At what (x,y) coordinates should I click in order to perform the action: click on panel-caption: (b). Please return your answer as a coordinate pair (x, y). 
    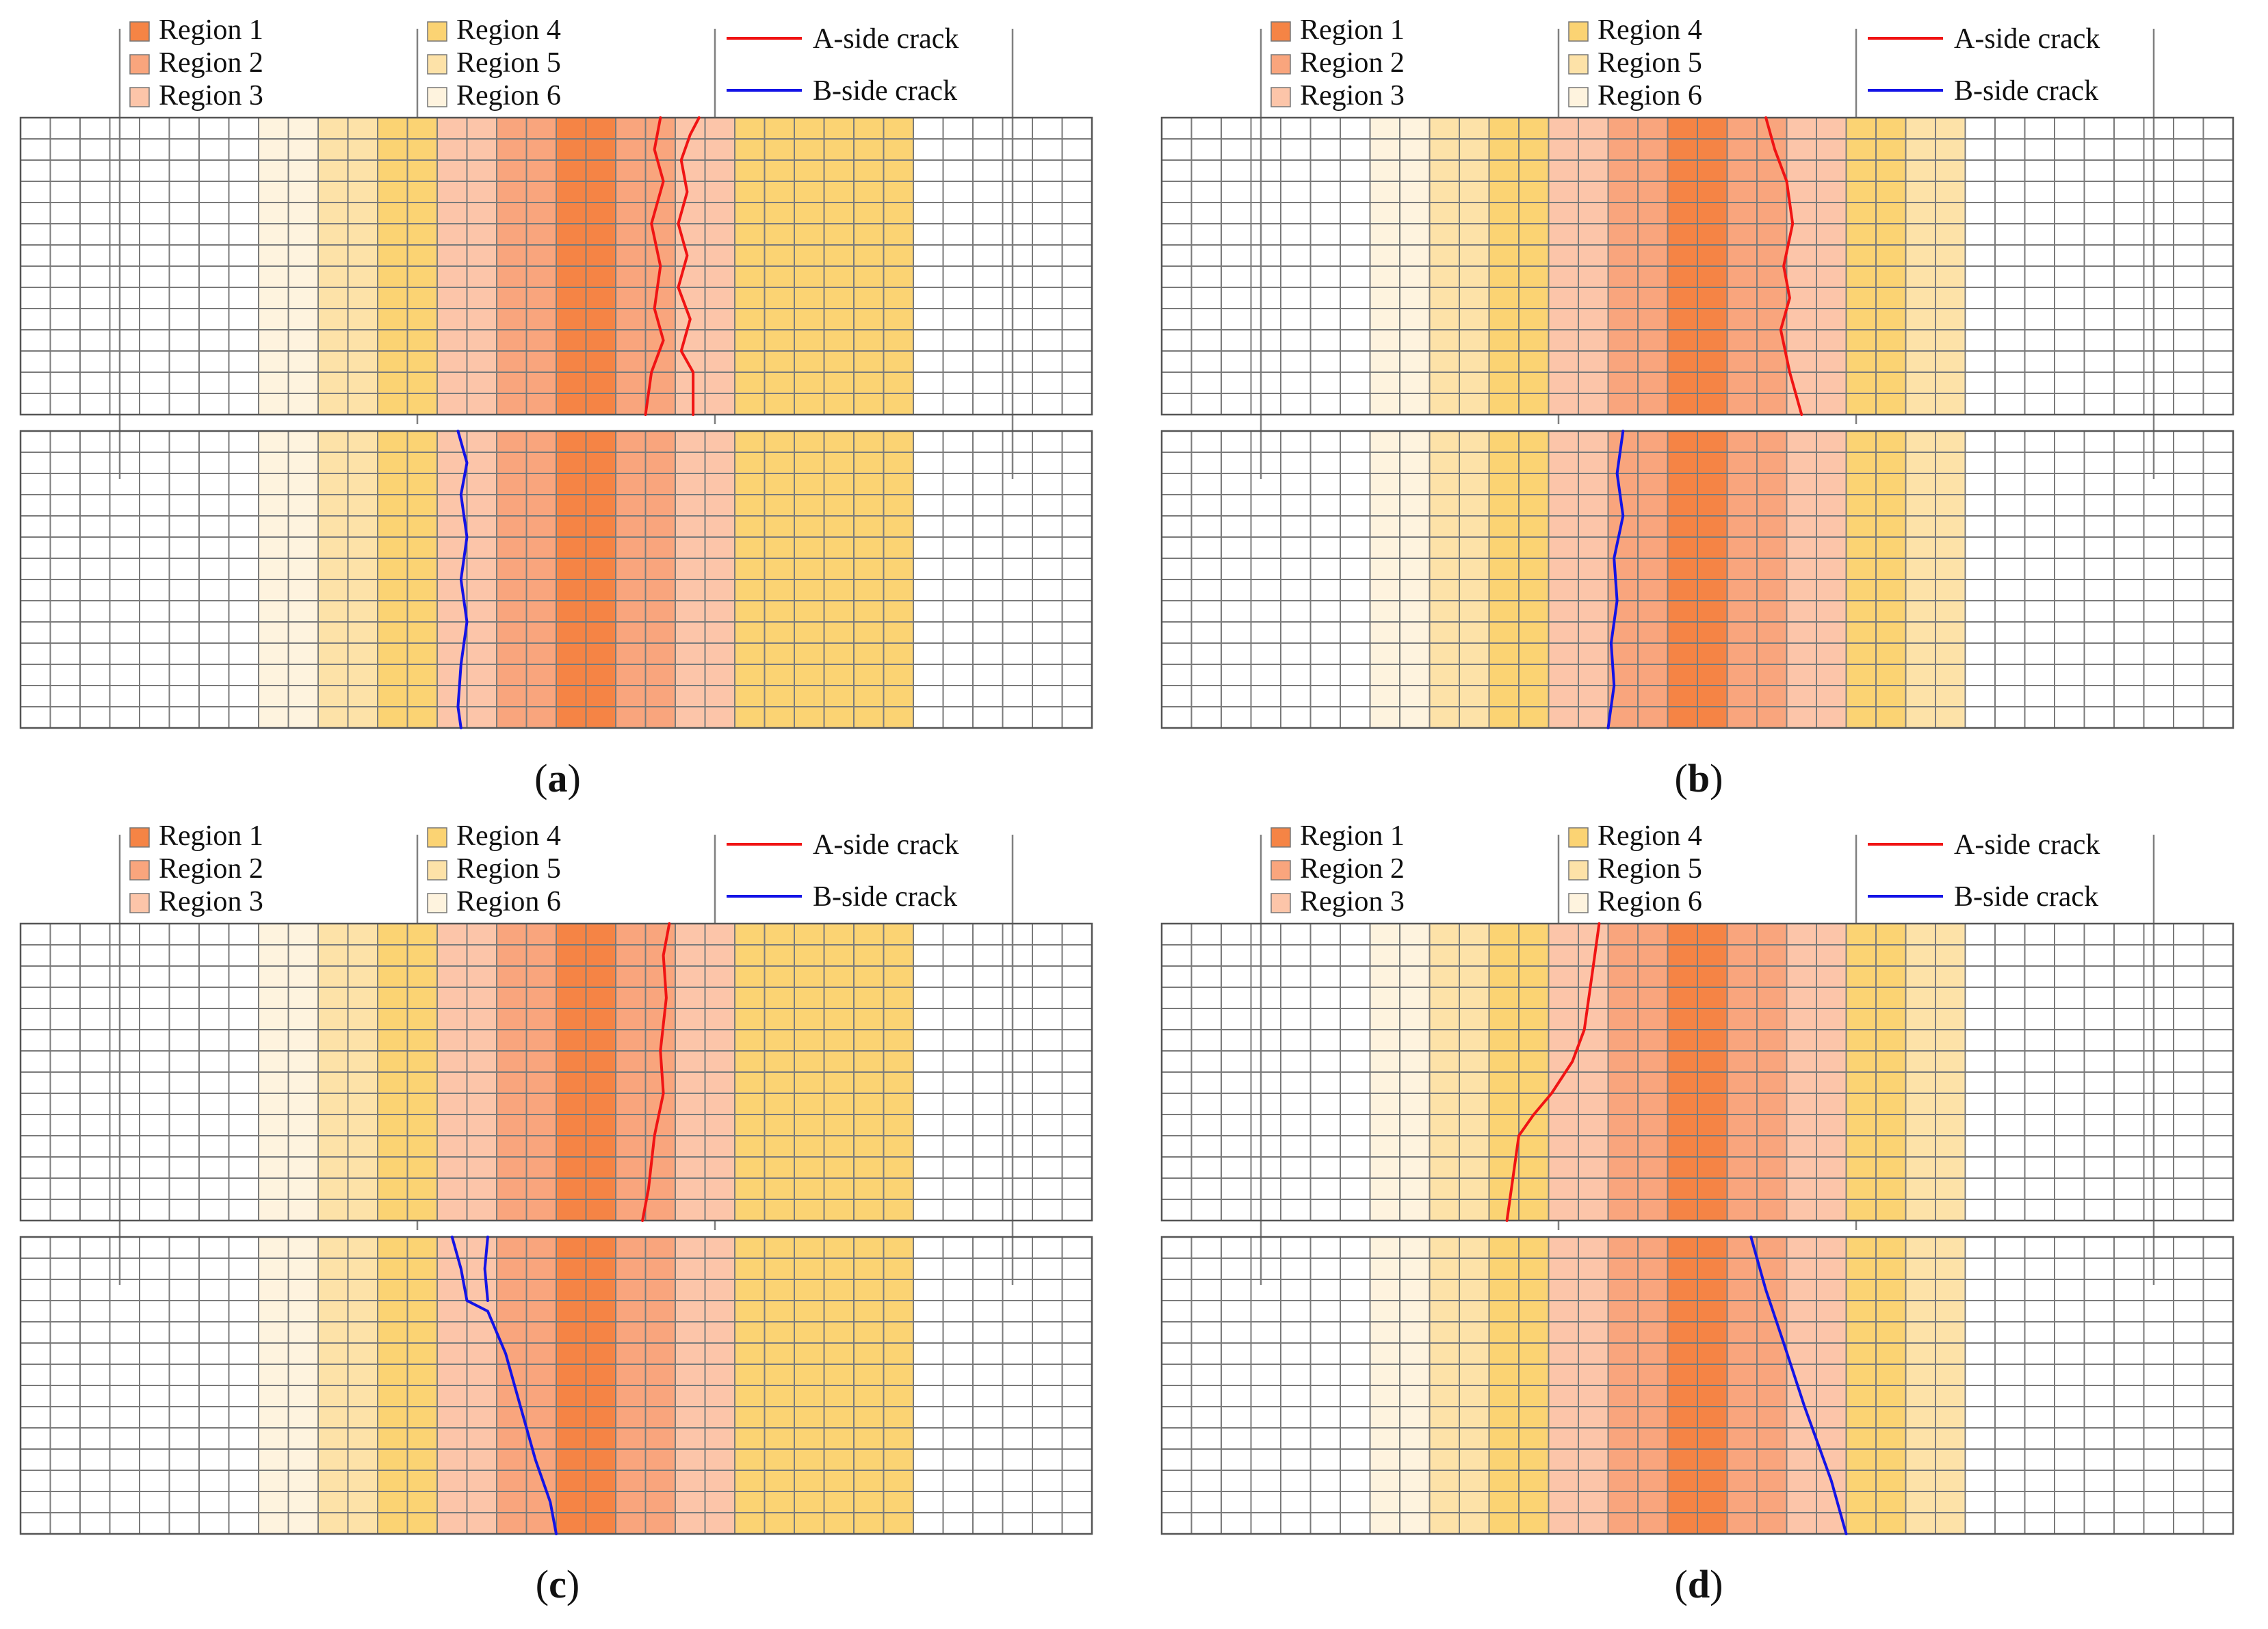
    Looking at the image, I should click on (1699, 778).